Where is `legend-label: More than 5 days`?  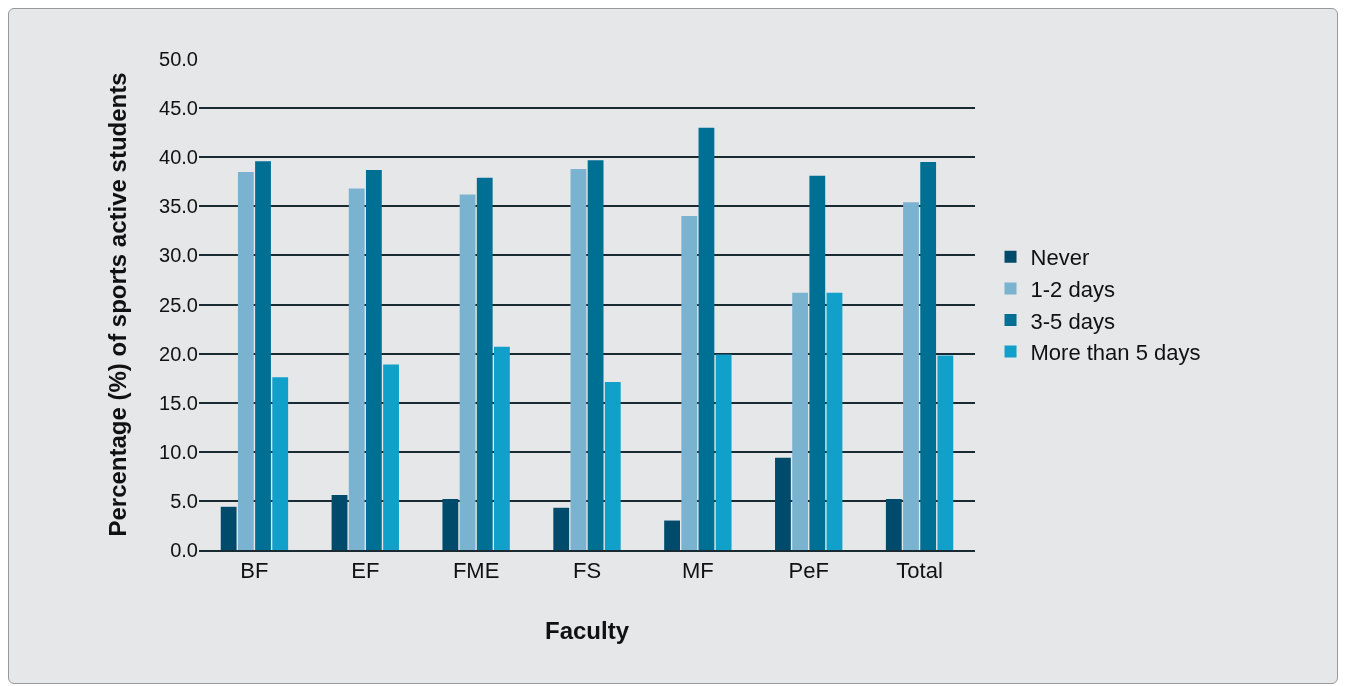
legend-label: More than 5 days is located at coordinates (1115, 353).